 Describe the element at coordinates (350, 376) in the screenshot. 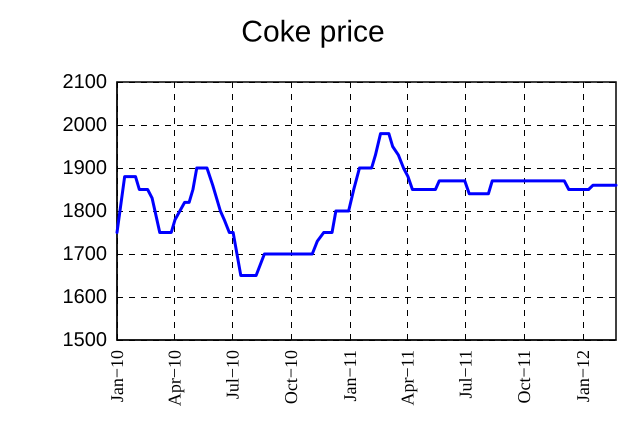

I see `x-tick-label: Jan−11` at that location.